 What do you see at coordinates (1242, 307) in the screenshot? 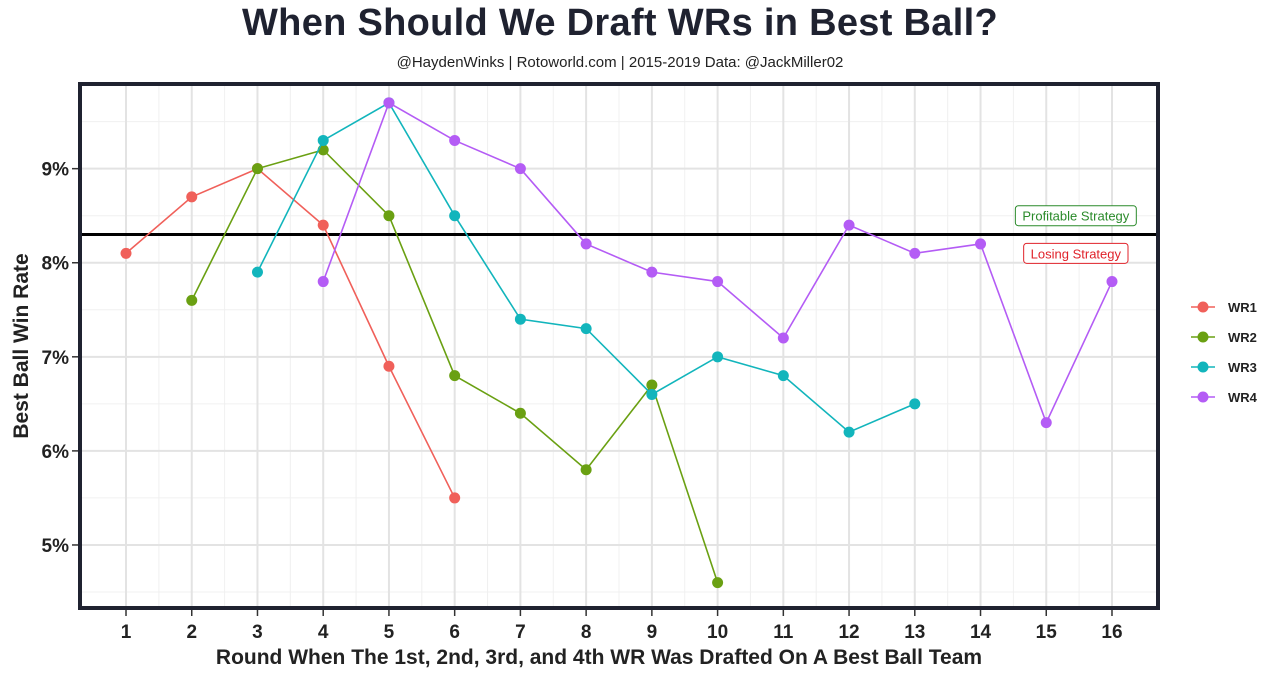
I see `legend-label: WR1` at bounding box center [1242, 307].